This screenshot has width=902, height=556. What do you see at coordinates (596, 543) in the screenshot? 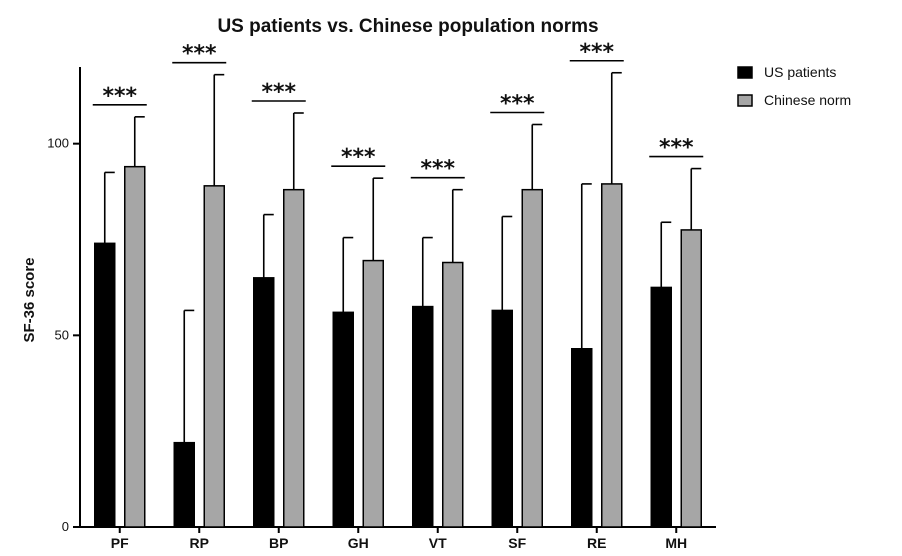
I see `x-tick-label: RE` at bounding box center [596, 543].